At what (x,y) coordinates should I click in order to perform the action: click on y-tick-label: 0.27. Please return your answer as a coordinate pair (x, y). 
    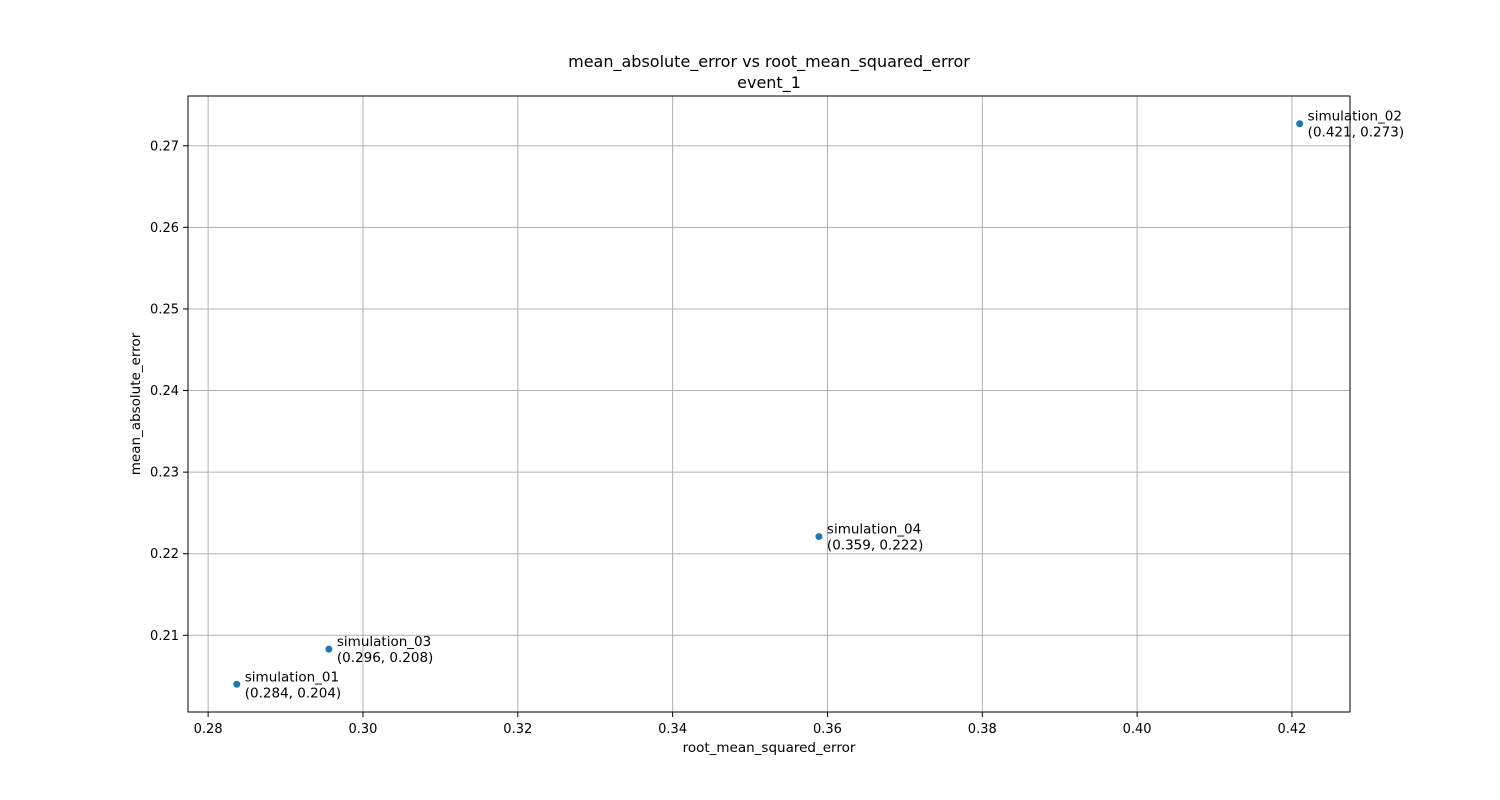
    Looking at the image, I should click on (164, 146).